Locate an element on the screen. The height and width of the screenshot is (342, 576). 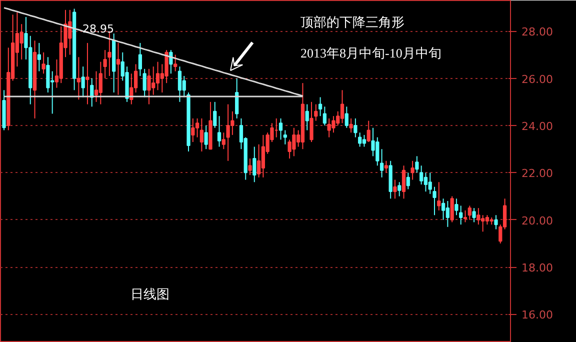
text: 顶部的下降三角形 is located at coordinates (352, 23).